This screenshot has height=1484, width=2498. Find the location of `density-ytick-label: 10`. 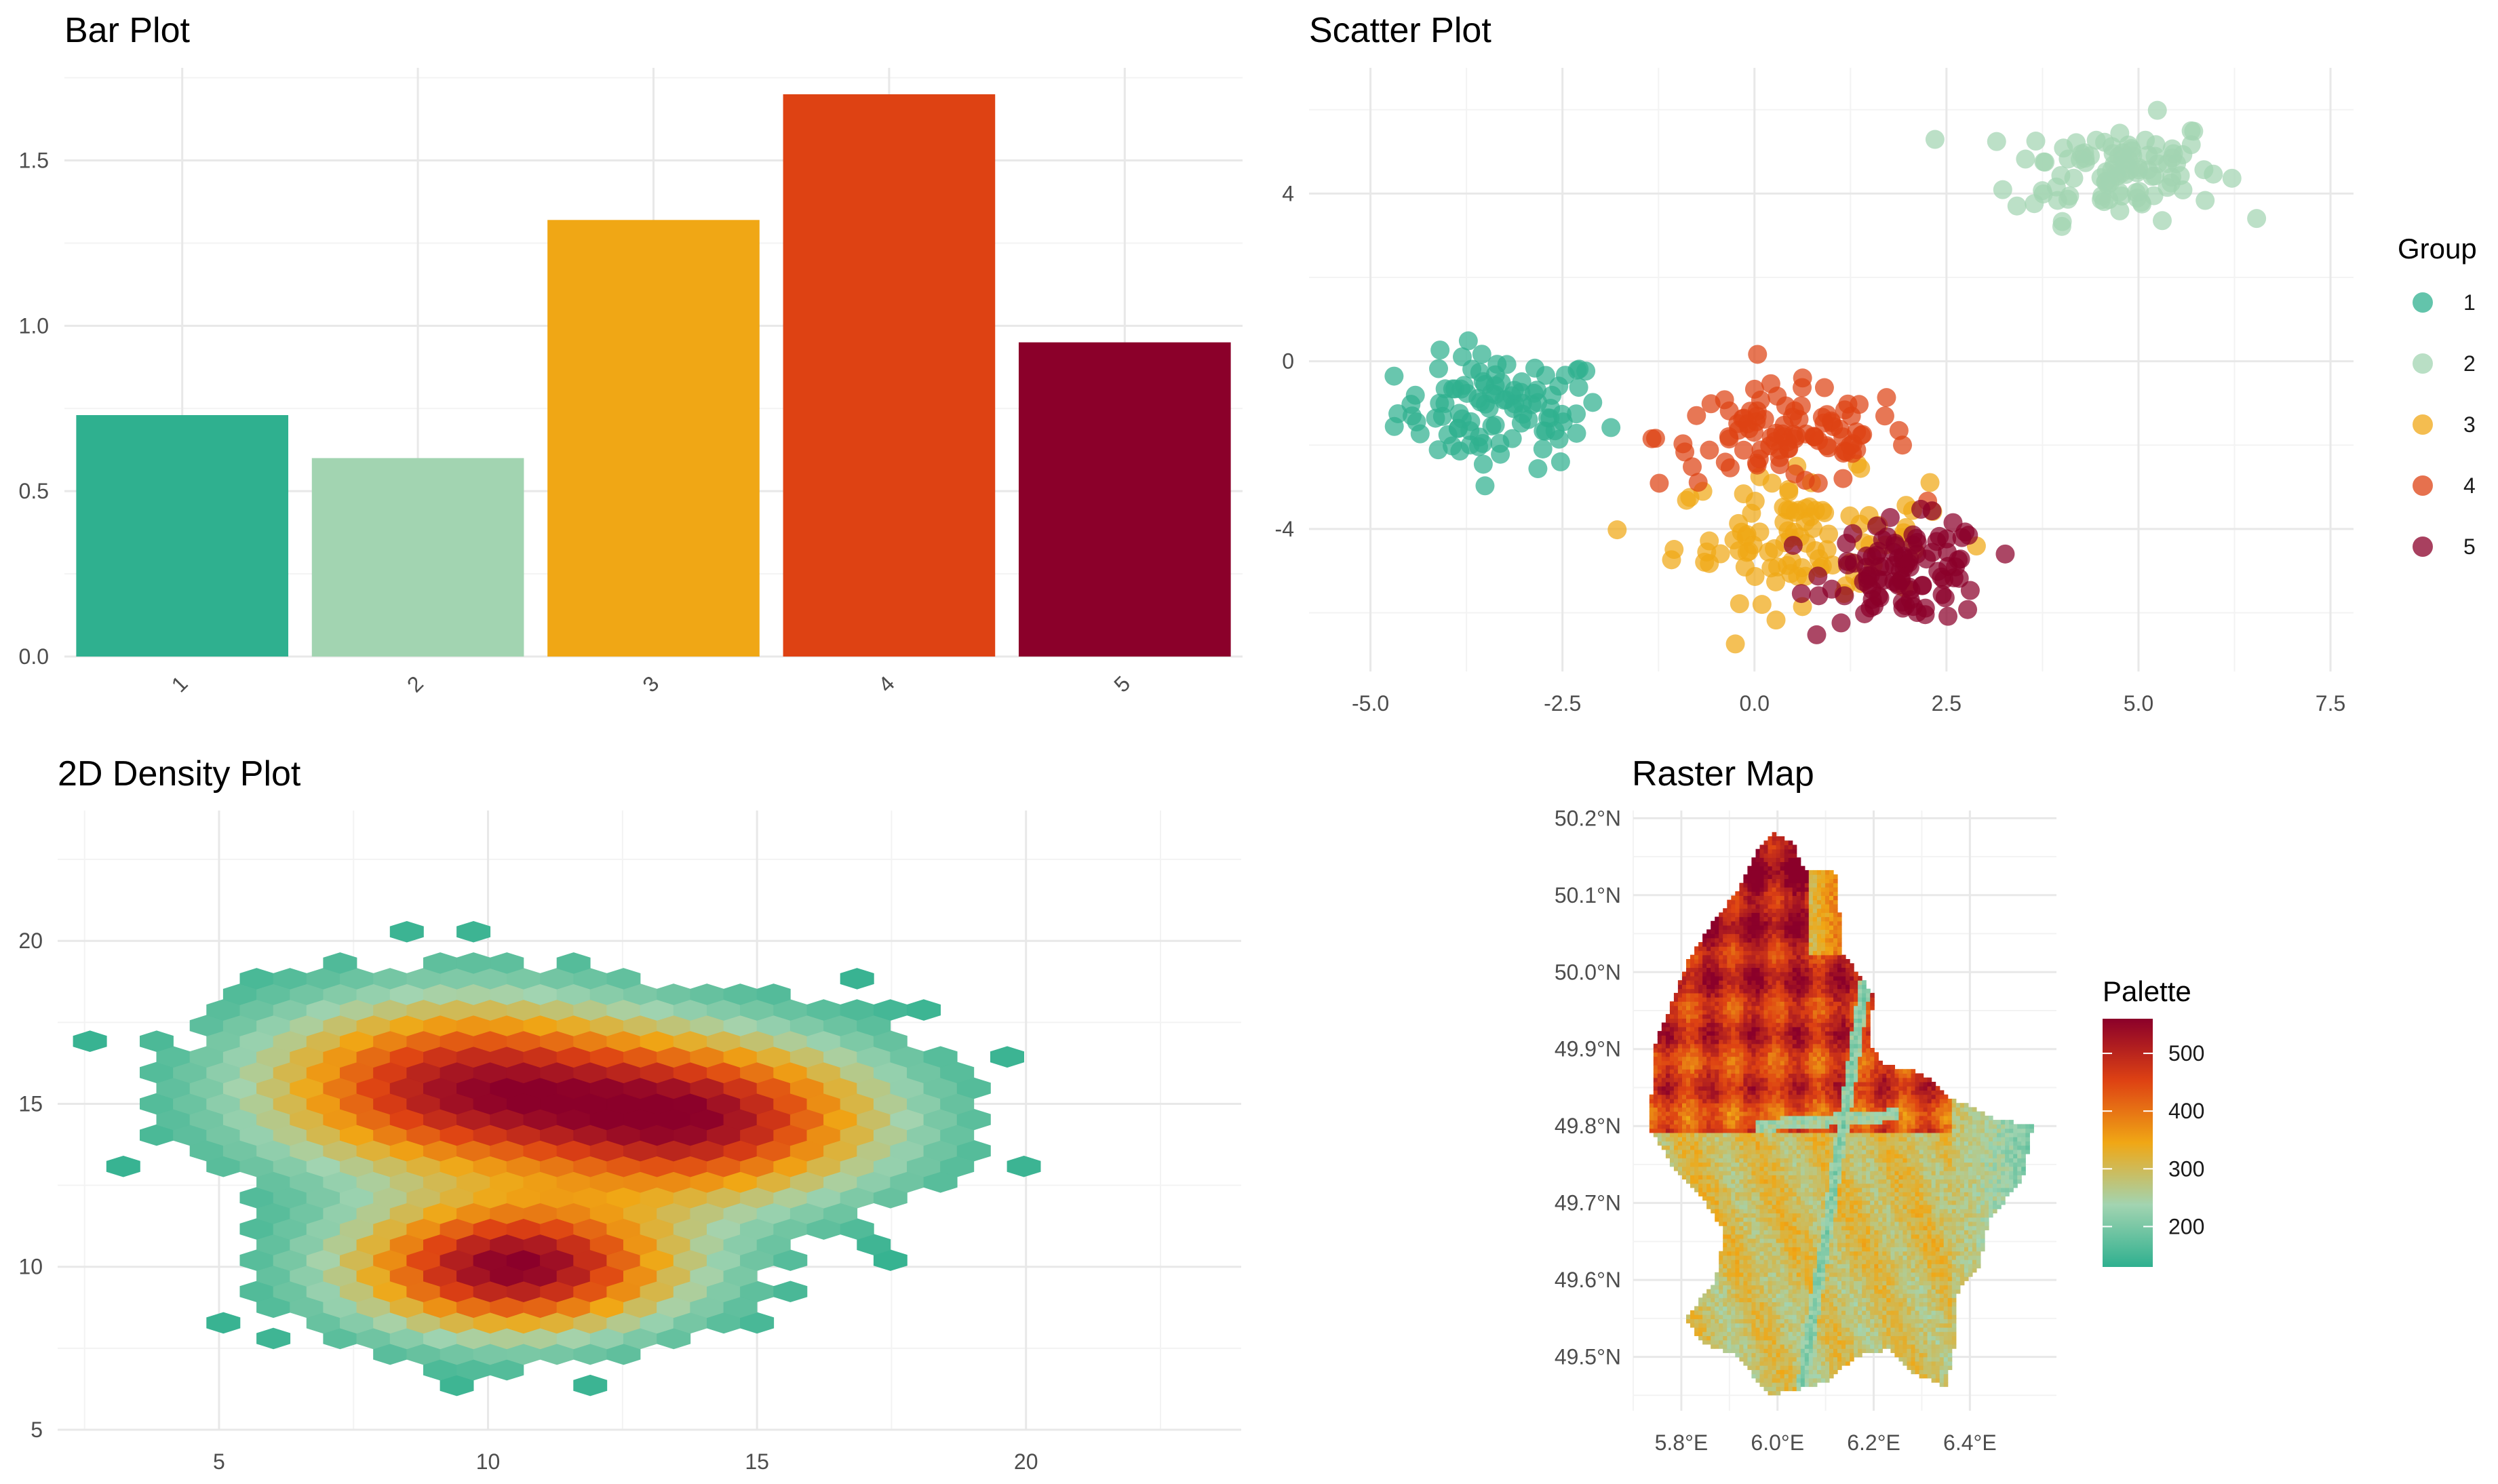

density-ytick-label: 10 is located at coordinates (31, 1267).